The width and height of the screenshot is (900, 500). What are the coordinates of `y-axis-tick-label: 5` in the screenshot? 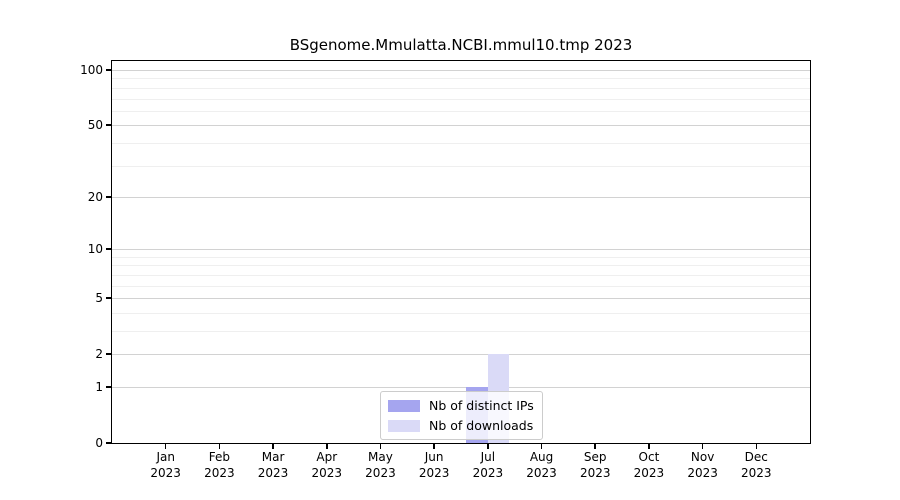 It's located at (99, 298).